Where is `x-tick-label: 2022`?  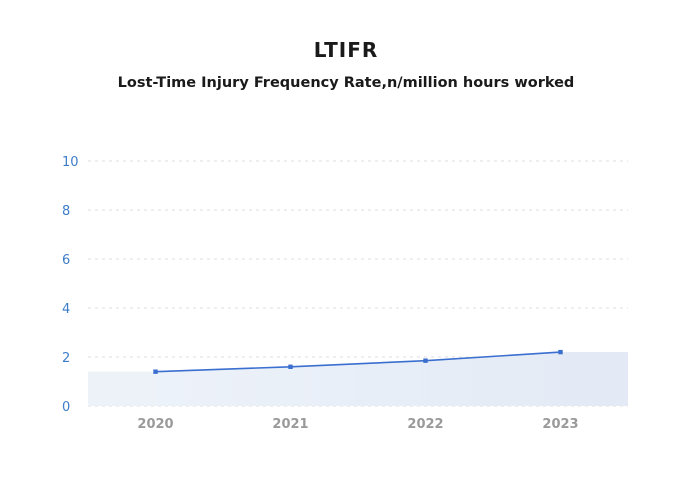 x-tick-label: 2022 is located at coordinates (425, 424).